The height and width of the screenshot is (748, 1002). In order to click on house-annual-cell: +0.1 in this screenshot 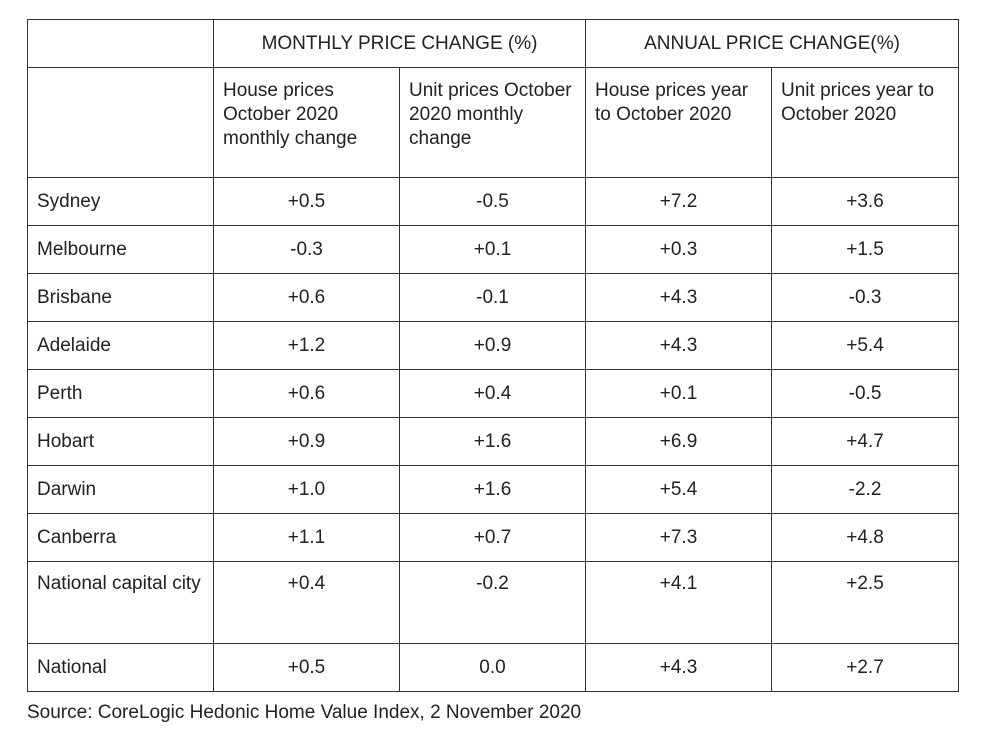, I will do `click(679, 393)`.